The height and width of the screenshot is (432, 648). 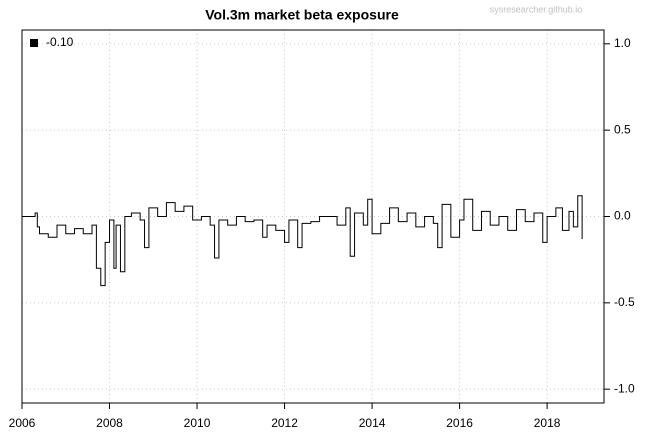 What do you see at coordinates (22, 423) in the screenshot?
I see `x-tick-label: 2006` at bounding box center [22, 423].